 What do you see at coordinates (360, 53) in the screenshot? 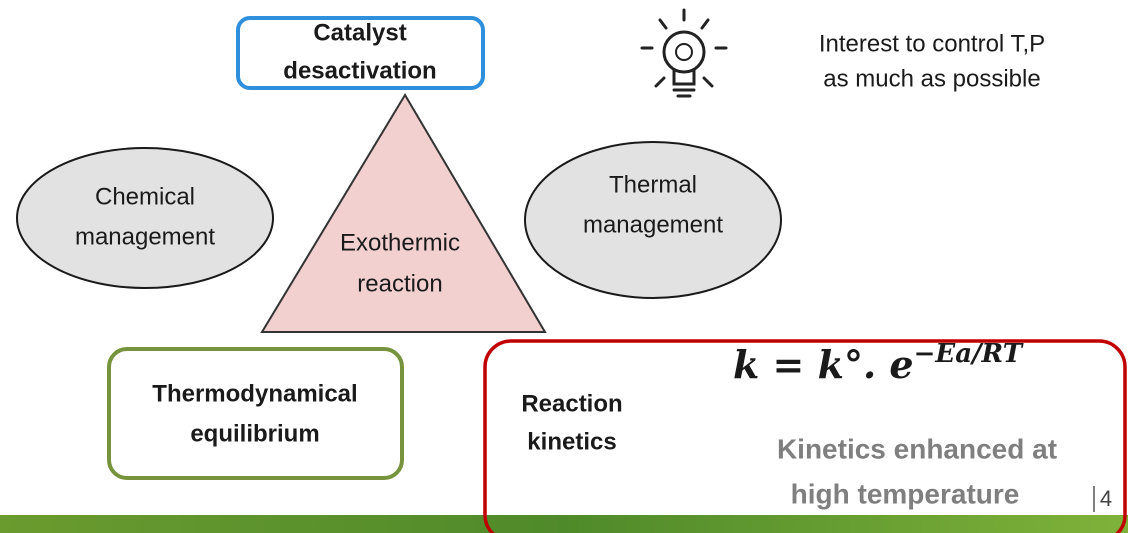
I see `catalyst-box` at bounding box center [360, 53].